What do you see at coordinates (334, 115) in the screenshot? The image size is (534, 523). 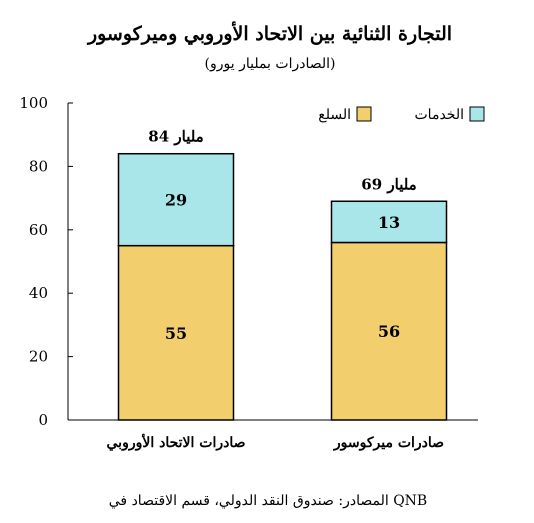 I see `legend-label: السلع` at bounding box center [334, 115].